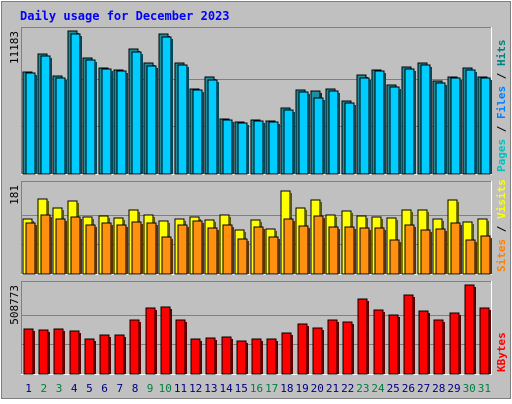  I want to click on bar-sites-day-24-shadow, so click(385, 252).